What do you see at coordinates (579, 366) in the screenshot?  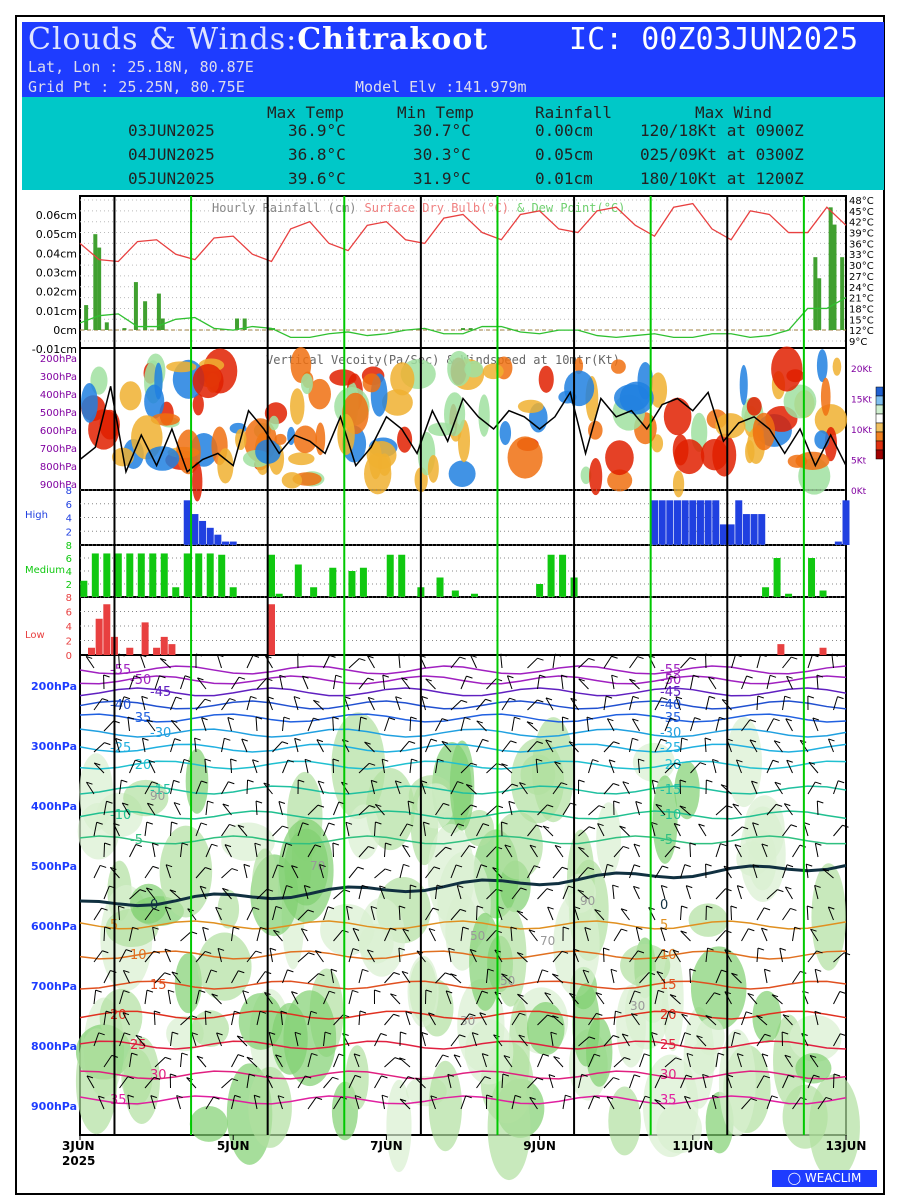 I see `velocity-blob` at bounding box center [579, 366].